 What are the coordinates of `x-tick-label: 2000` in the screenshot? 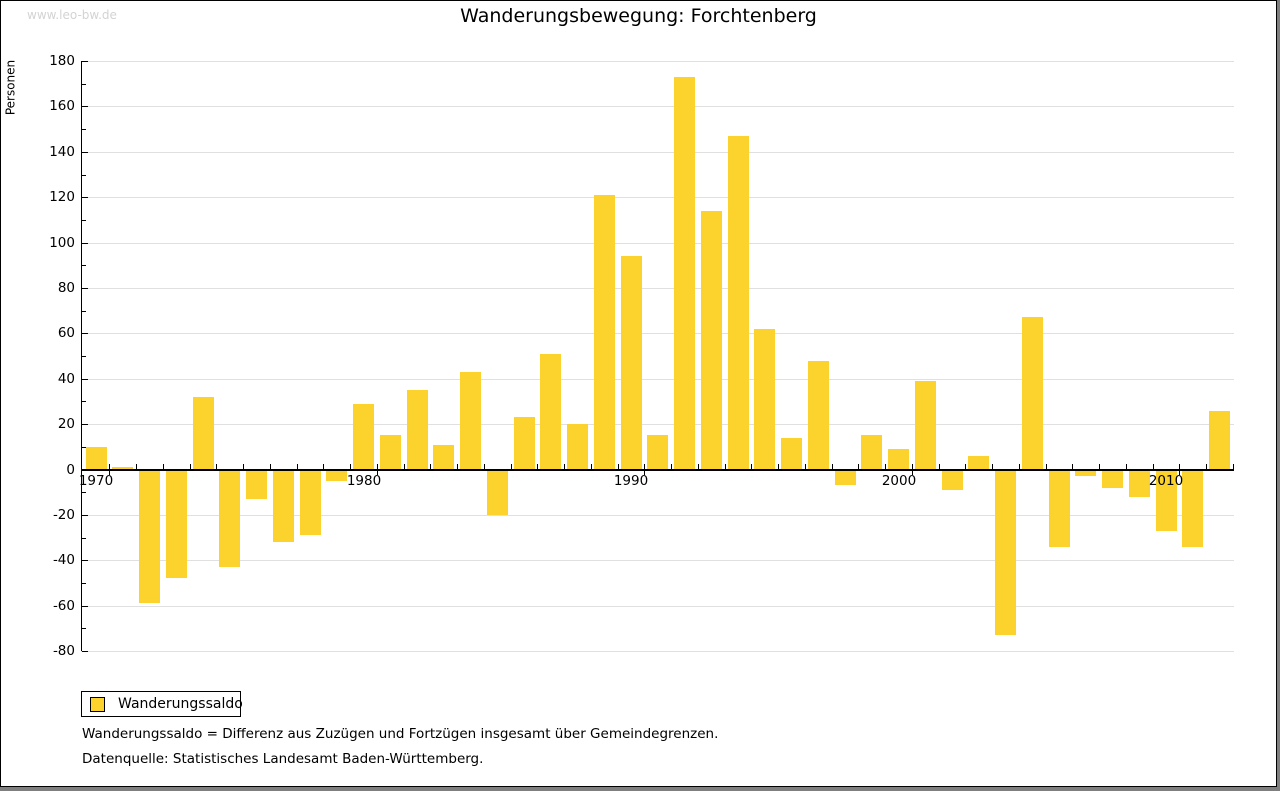 It's located at (899, 481).